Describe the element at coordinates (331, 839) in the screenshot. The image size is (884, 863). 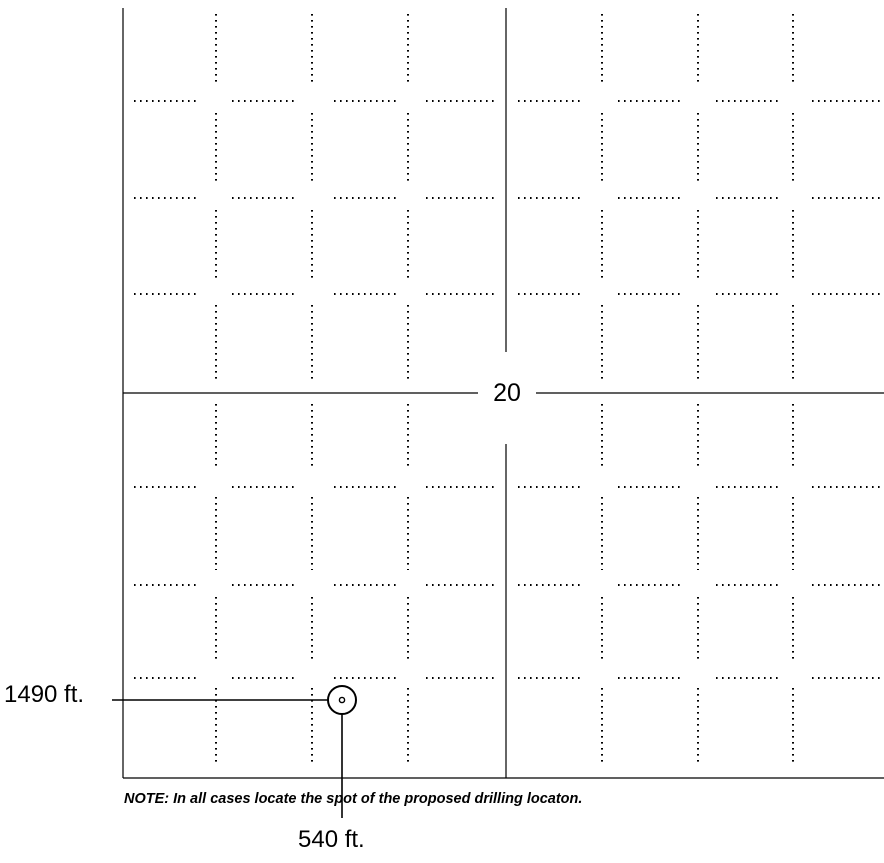
I see `south-offset-label: 540 ft.` at that location.